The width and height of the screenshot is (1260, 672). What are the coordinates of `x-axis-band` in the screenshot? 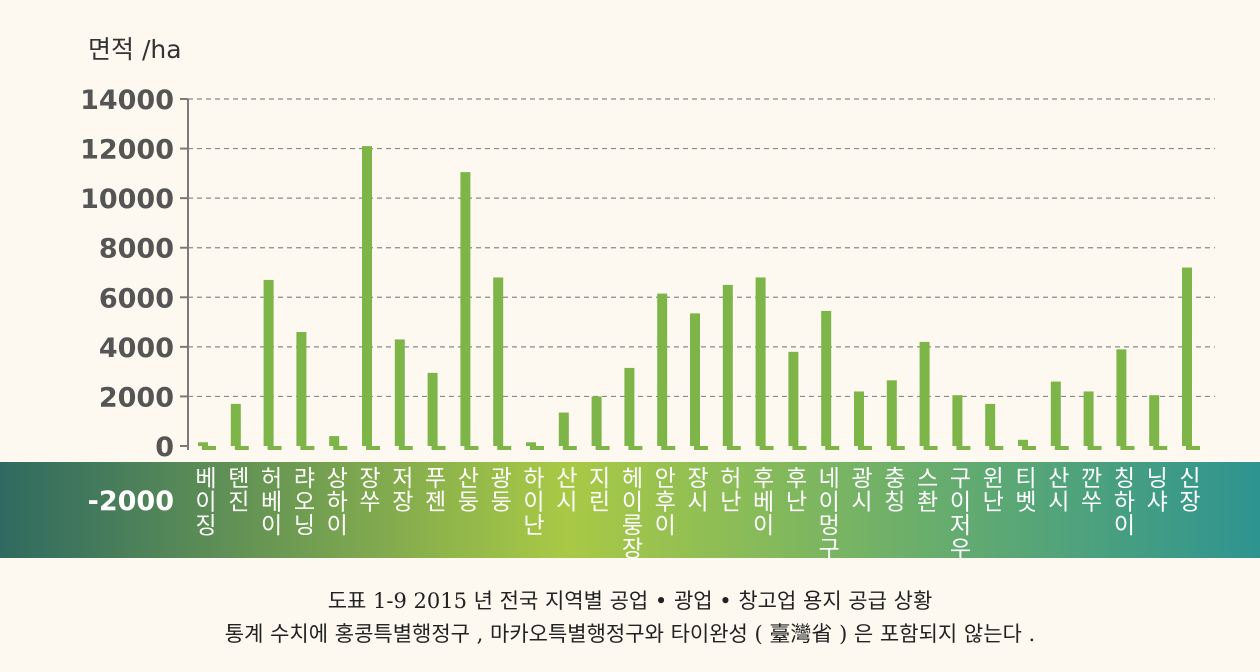 It's located at (630, 510).